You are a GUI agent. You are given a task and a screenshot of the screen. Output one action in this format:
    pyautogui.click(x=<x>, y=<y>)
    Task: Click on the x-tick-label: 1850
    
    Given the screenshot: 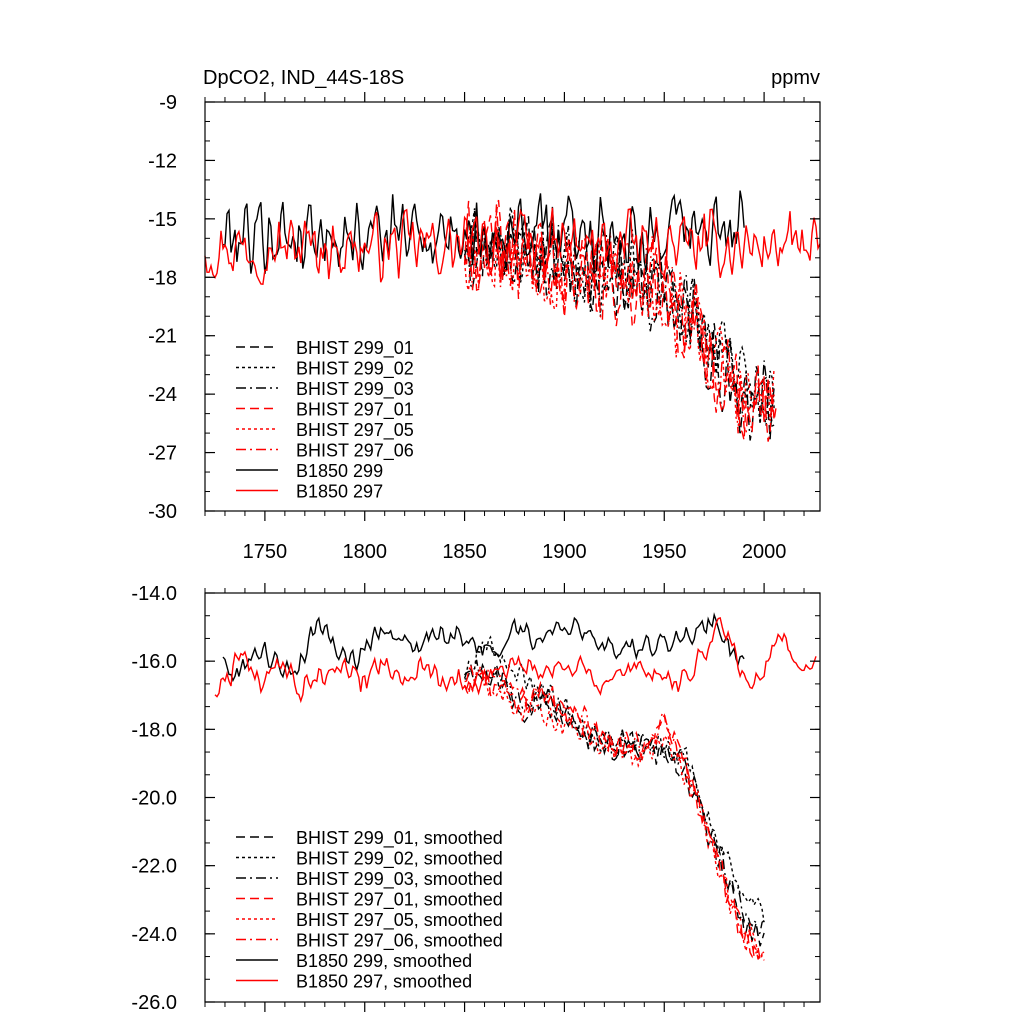 What is the action you would take?
    pyautogui.click(x=464, y=552)
    